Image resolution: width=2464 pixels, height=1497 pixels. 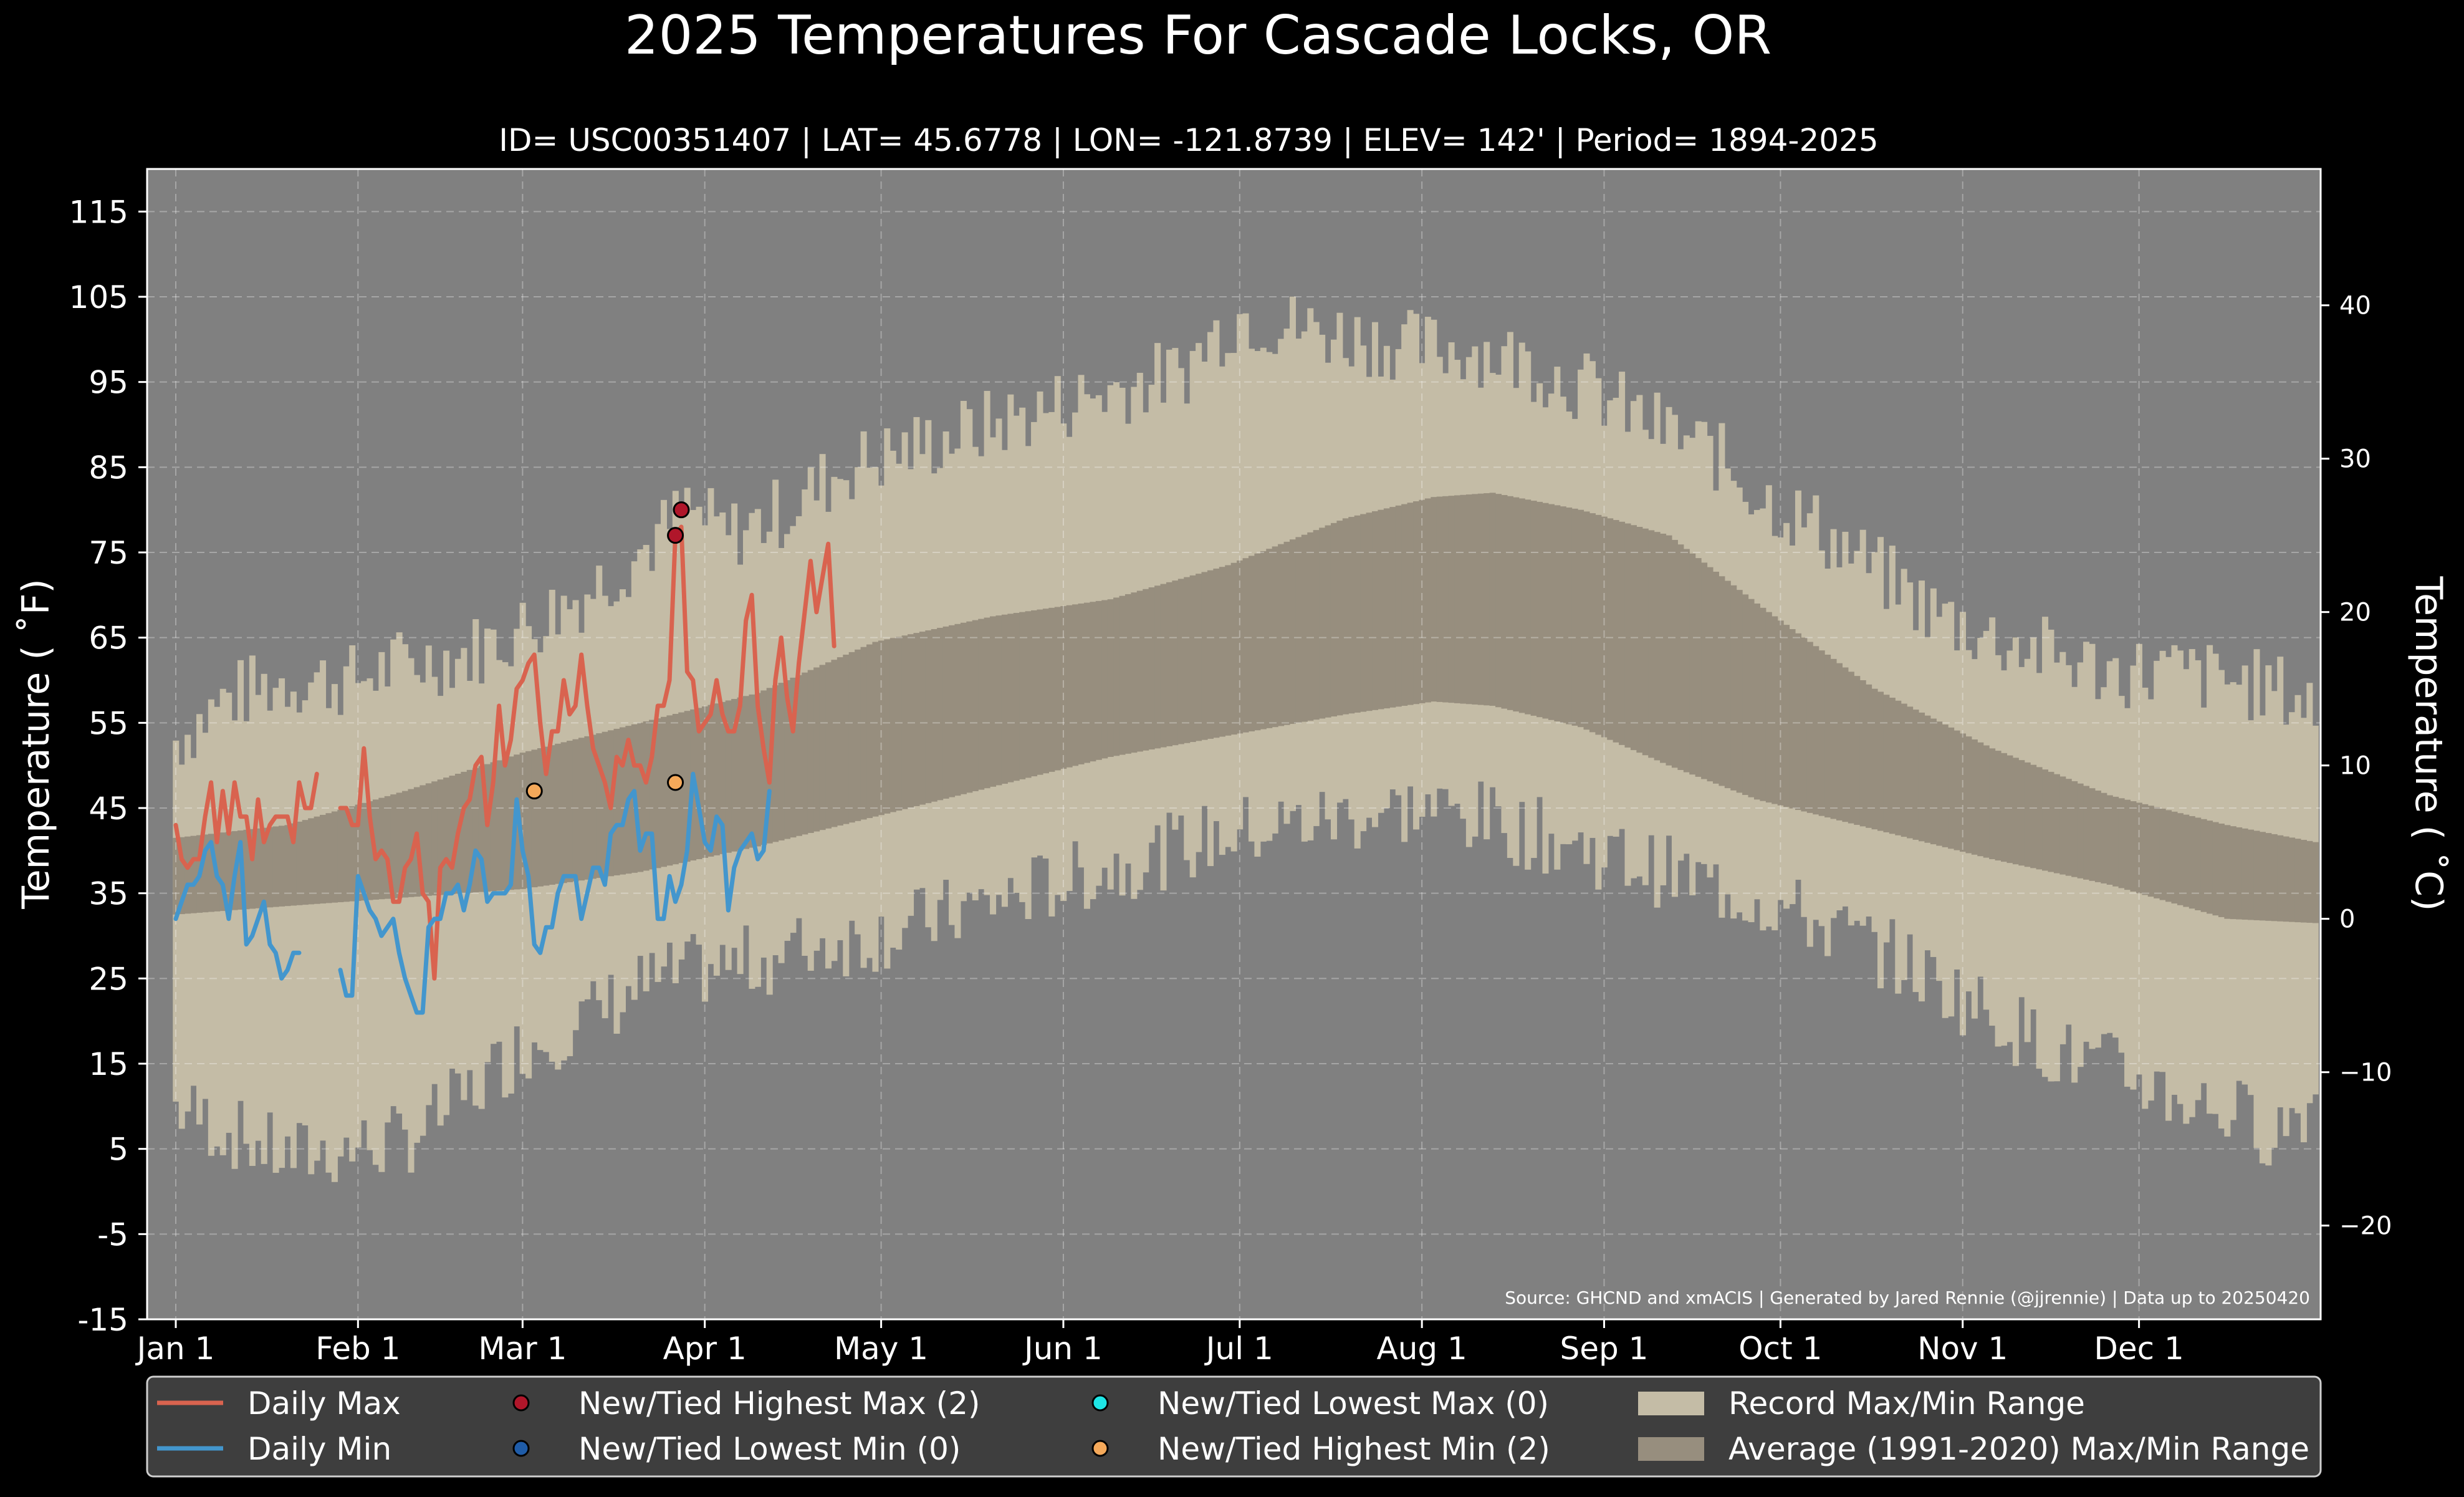 What do you see at coordinates (1604, 1349) in the screenshot?
I see `x-tick-label: Sep 1` at bounding box center [1604, 1349].